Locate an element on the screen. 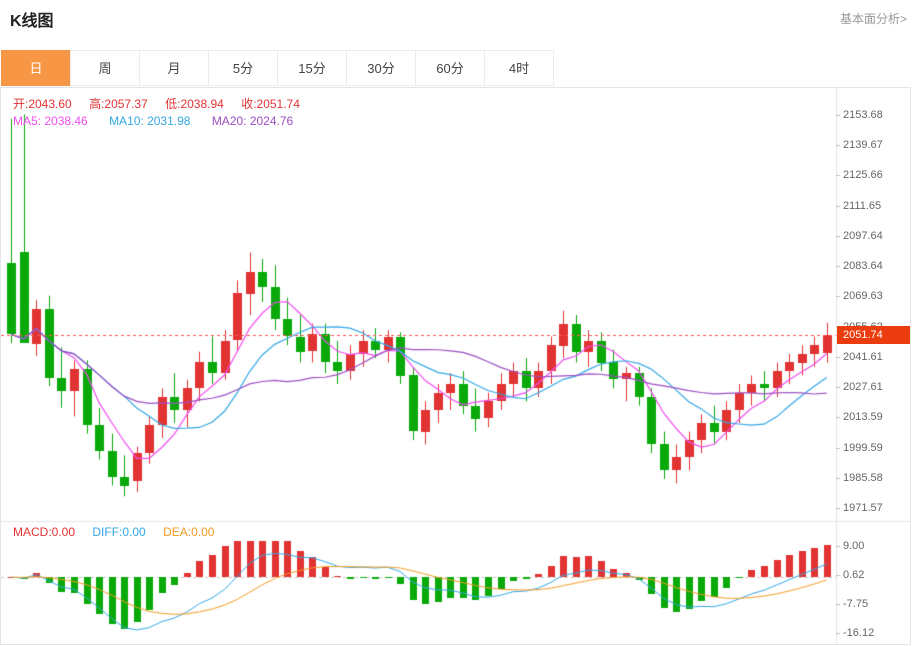  tab-4hour: 4时 is located at coordinates (519, 68).